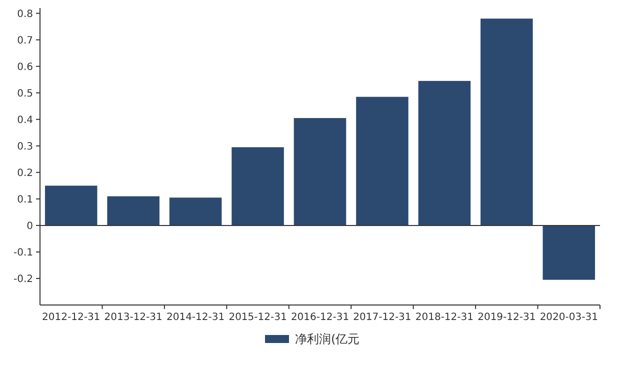 Image resolution: width=640 pixels, height=368 pixels. I want to click on x-tick-label: 2019-12-31, so click(507, 317).